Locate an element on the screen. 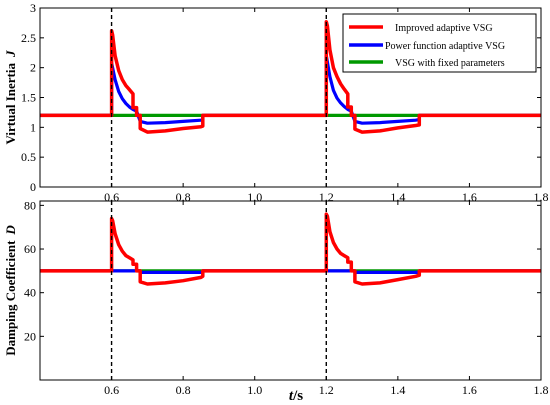 This screenshot has width=550, height=405. damping-x-tick-label: 1.0 is located at coordinates (254, 390).